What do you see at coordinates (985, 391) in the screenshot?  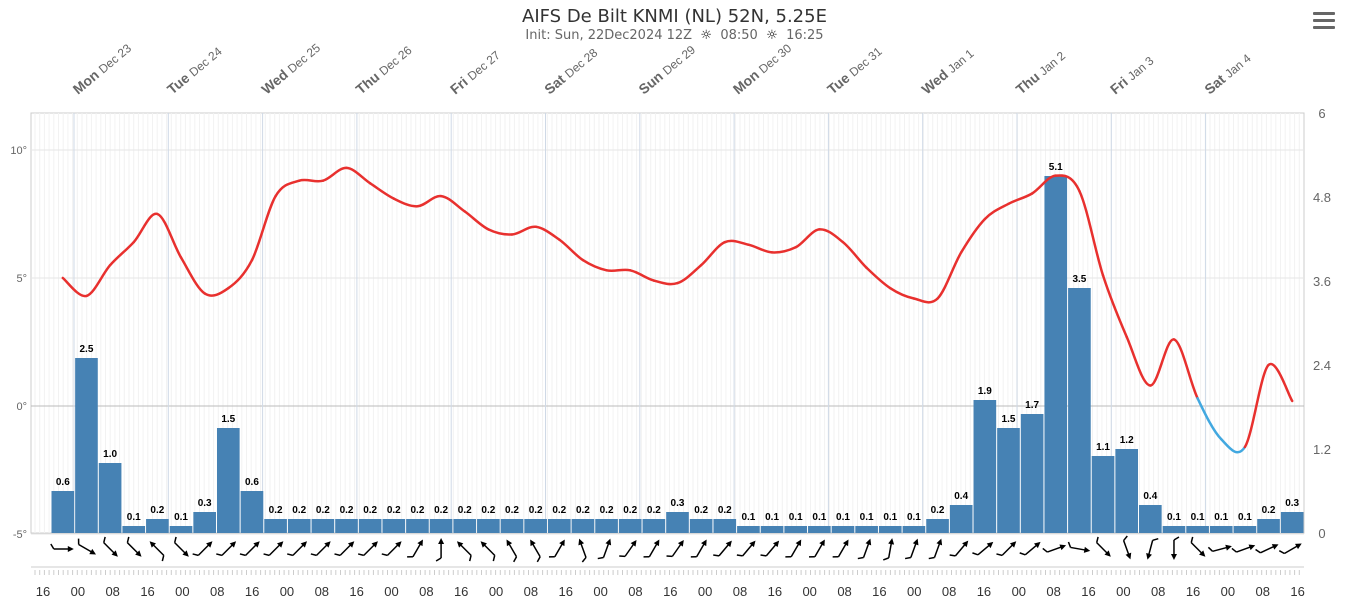 I see `precip-label: 1.9` at bounding box center [985, 391].